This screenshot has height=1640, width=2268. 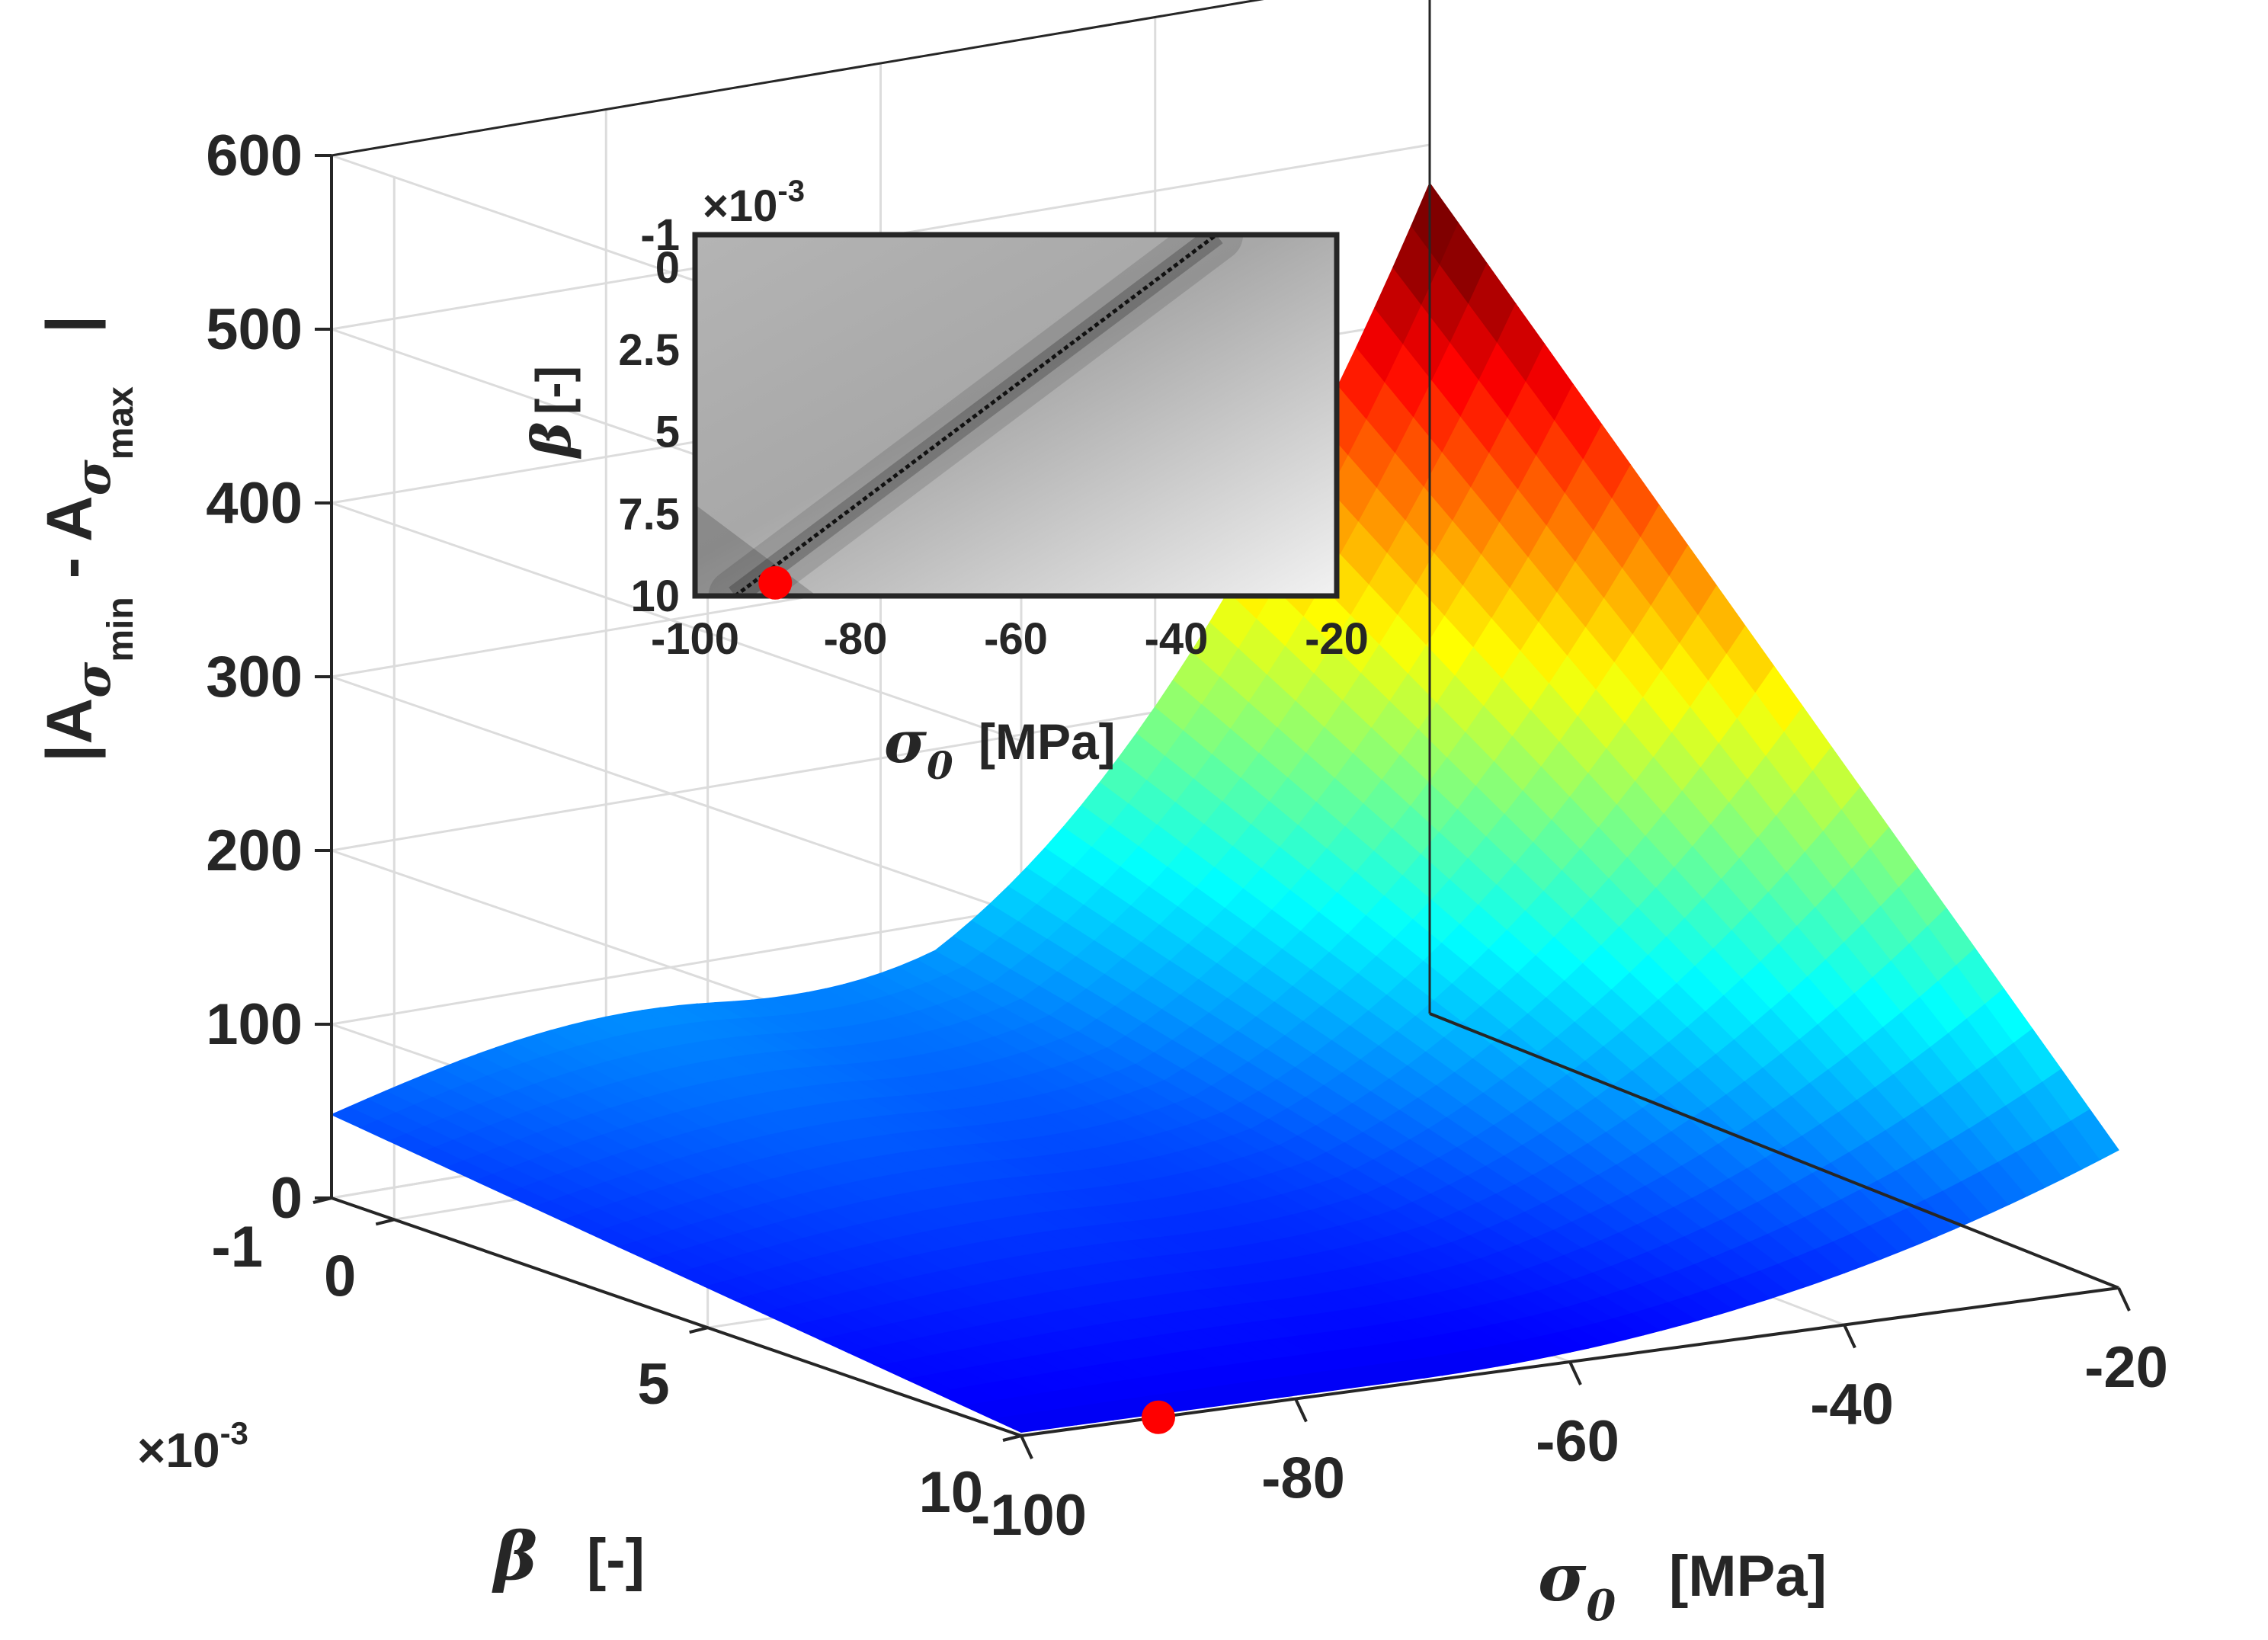 I want to click on inset-background, so click(x=1016, y=416).